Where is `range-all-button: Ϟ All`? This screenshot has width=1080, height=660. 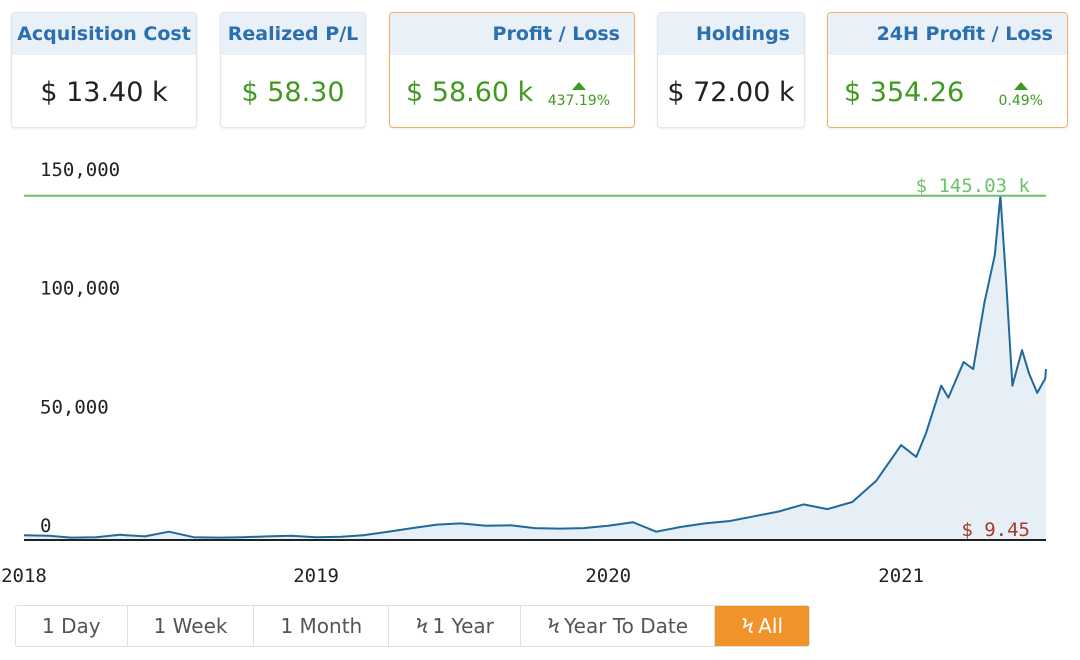
range-all-button: Ϟ All is located at coordinates (762, 626).